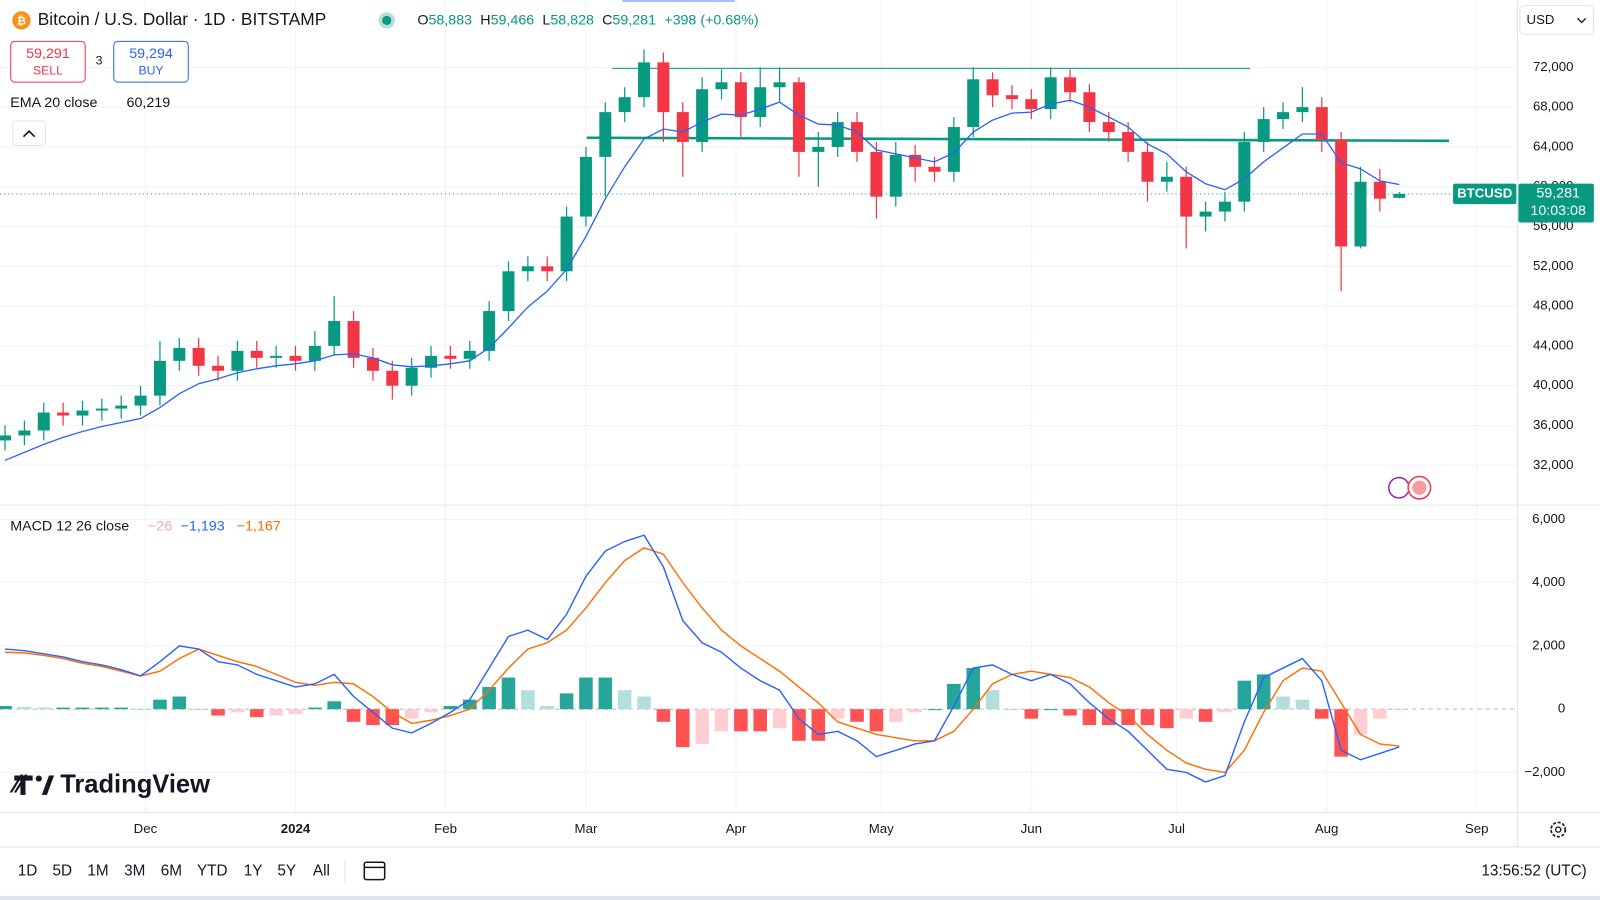  What do you see at coordinates (286, 870) in the screenshot?
I see `timeframe-button: 5Y` at bounding box center [286, 870].